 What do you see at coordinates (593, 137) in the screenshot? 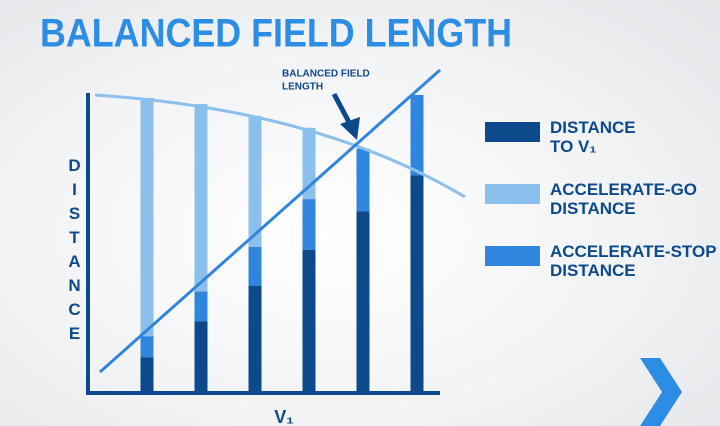
I see `legend-label: DISTANCE TO V₁` at bounding box center [593, 137].